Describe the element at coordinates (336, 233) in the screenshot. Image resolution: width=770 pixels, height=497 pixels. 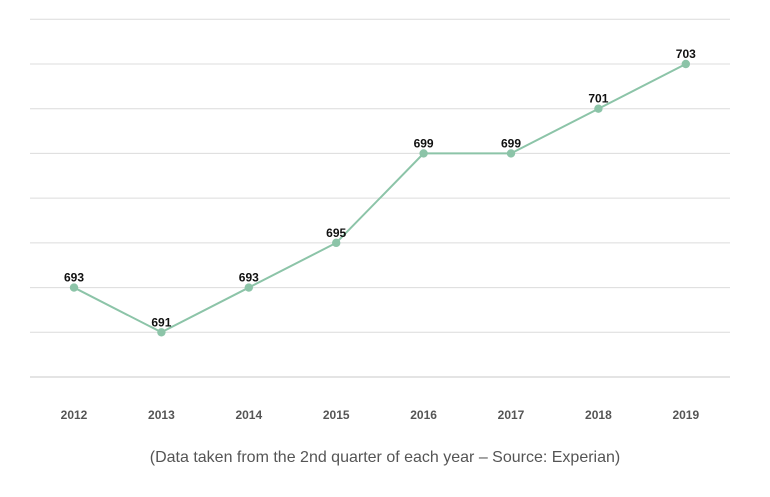
I see `data-label: 695` at that location.